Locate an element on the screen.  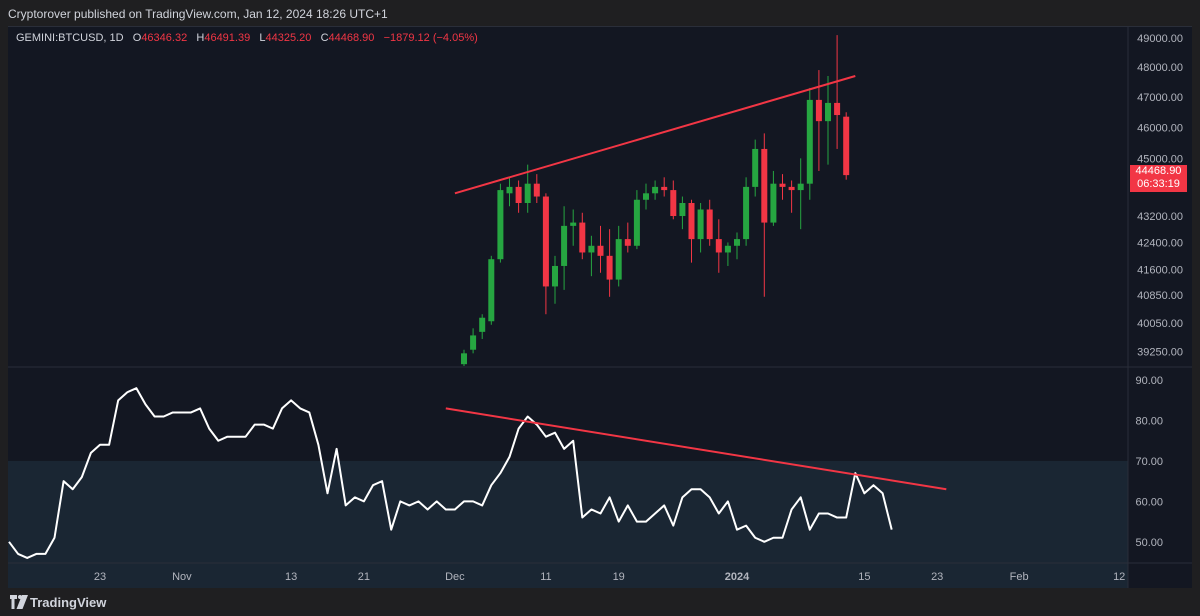
high-label: H is located at coordinates (200, 38).